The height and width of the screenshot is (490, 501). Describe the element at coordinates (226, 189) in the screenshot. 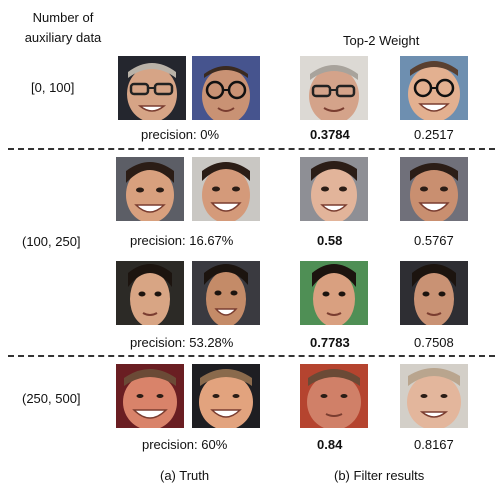

I see `truth-face-2b` at that location.